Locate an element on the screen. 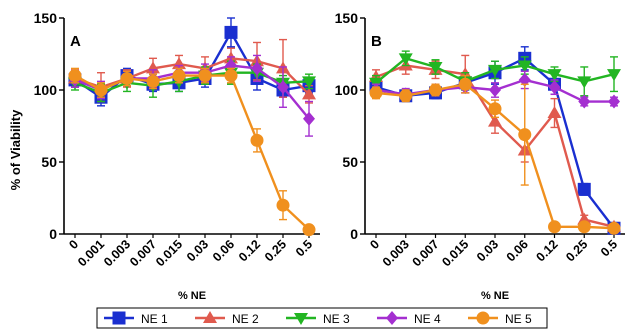 The width and height of the screenshot is (630, 329). legend-label: NE 4 is located at coordinates (427, 319).